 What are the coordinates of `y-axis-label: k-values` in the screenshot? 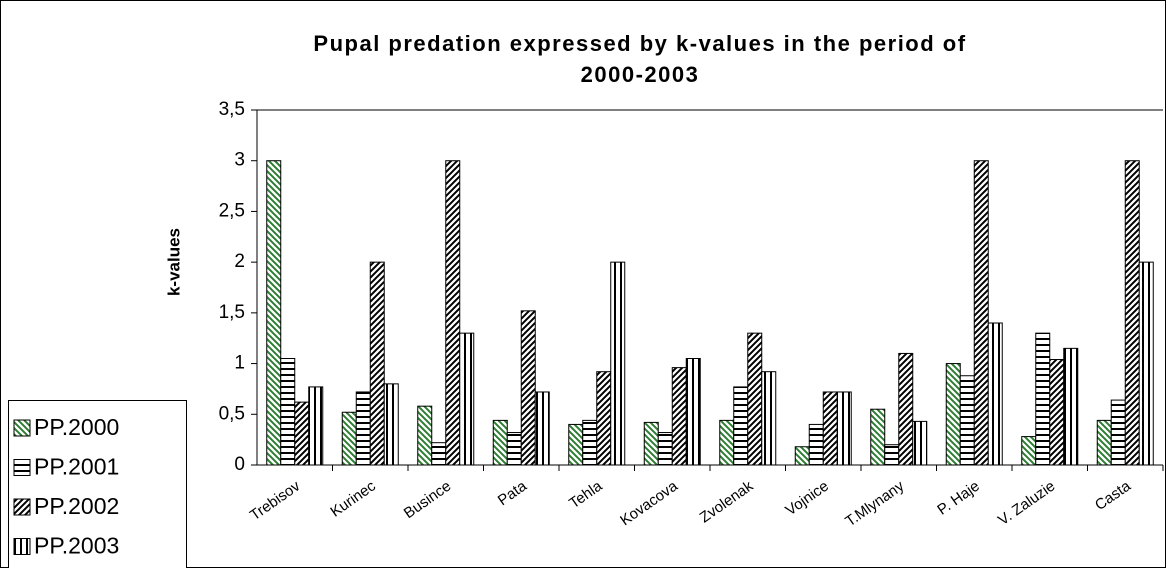 It's located at (173, 262).